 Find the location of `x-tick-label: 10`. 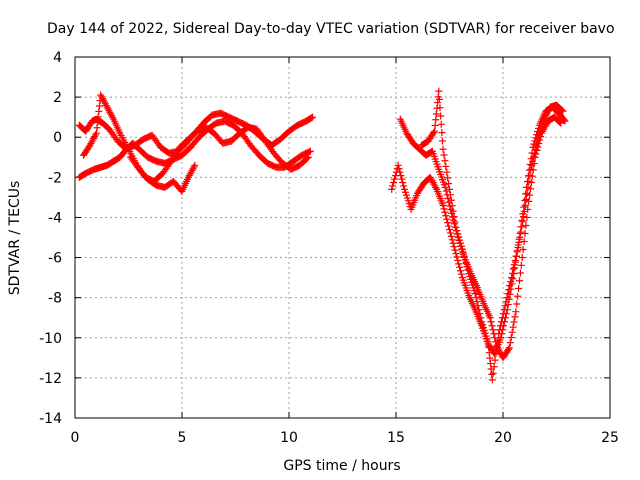

x-tick-label: 10 is located at coordinates (289, 438).